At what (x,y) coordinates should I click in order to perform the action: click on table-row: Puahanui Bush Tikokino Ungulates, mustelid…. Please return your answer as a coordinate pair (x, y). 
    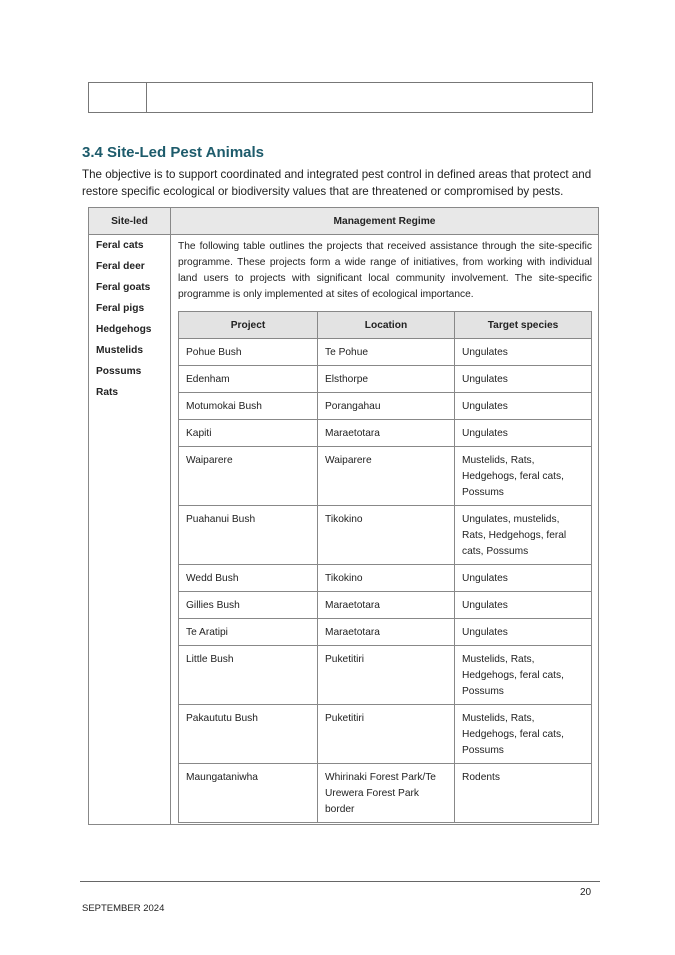
    Looking at the image, I should click on (385, 535).